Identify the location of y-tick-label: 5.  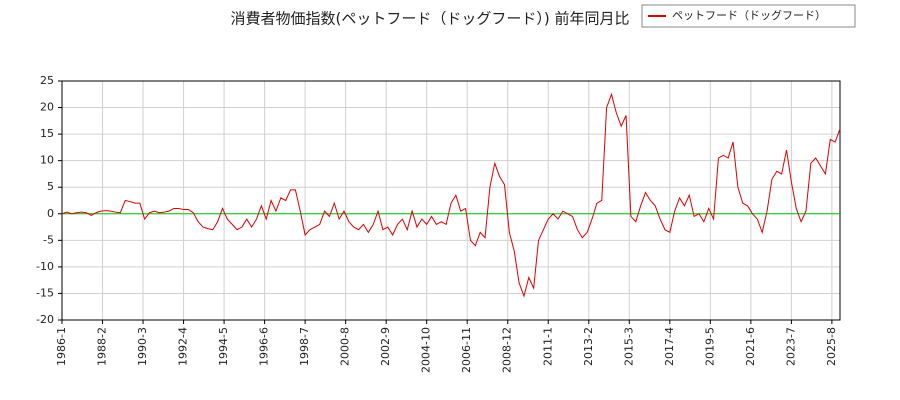
(50, 186).